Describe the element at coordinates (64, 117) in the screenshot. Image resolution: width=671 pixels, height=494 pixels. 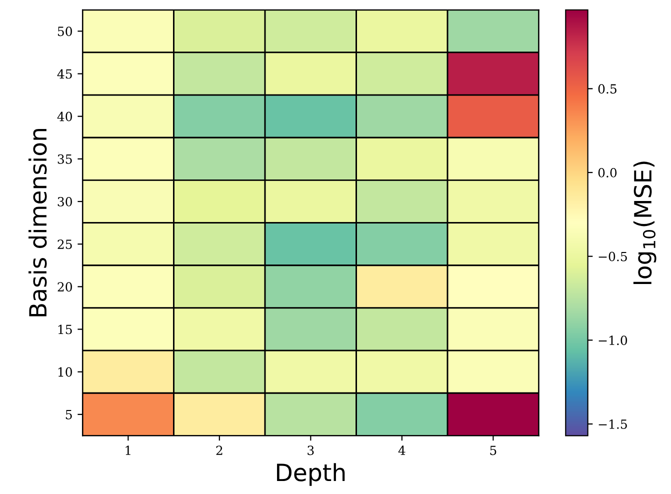
I see `y-tick-label: 40` at that location.